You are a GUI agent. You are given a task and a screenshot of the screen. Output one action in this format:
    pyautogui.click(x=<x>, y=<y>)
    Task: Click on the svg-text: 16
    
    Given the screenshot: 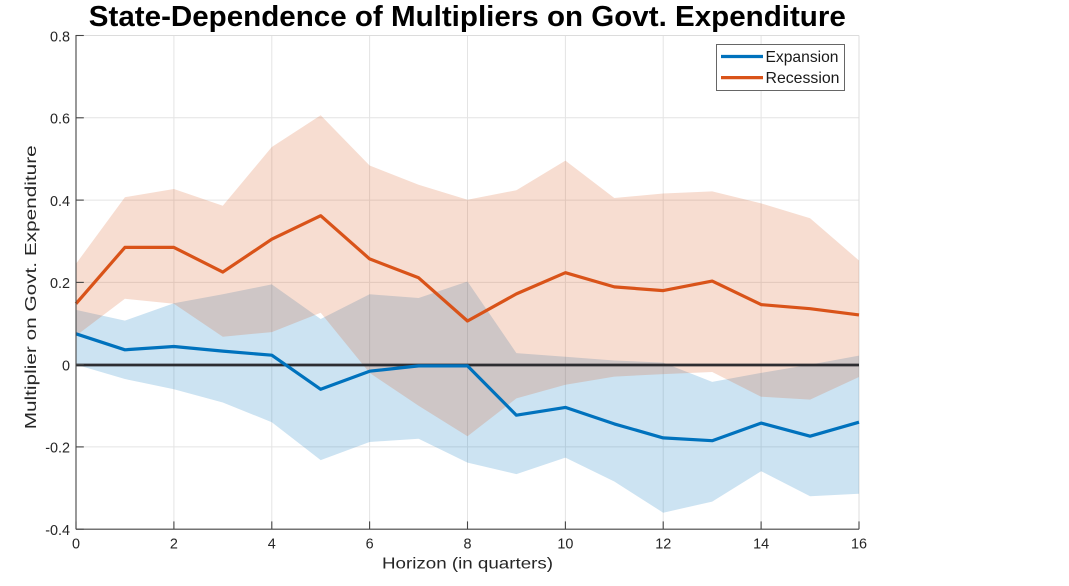 What is the action you would take?
    pyautogui.click(x=859, y=544)
    